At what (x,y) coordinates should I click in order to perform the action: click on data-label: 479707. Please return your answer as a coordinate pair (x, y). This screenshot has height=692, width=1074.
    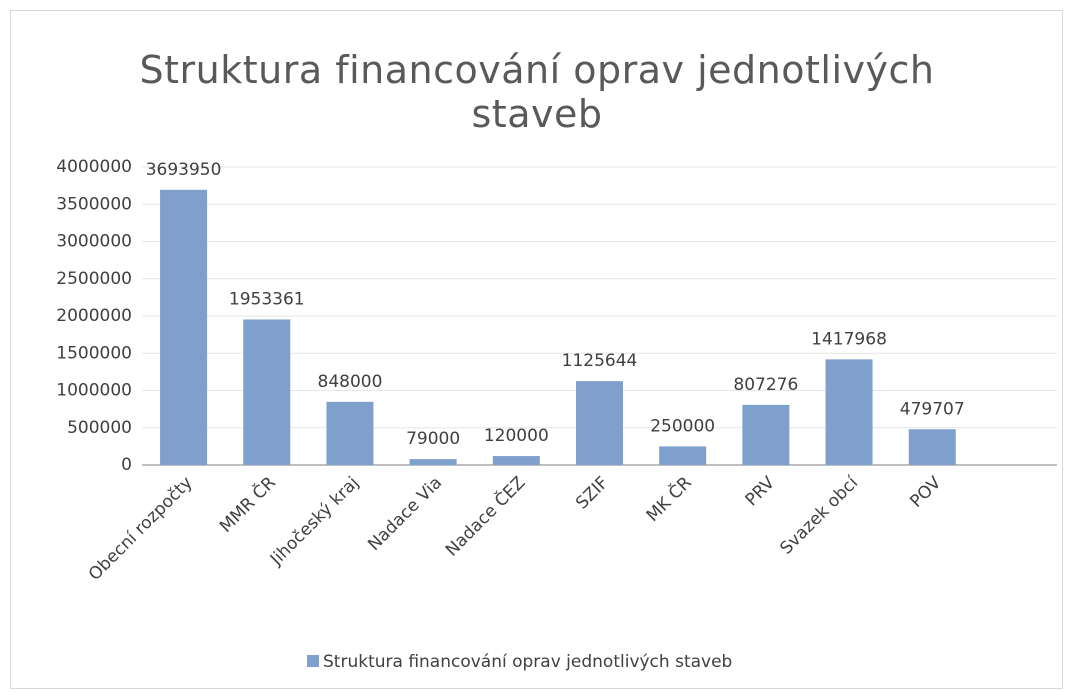
    Looking at the image, I should click on (932, 409).